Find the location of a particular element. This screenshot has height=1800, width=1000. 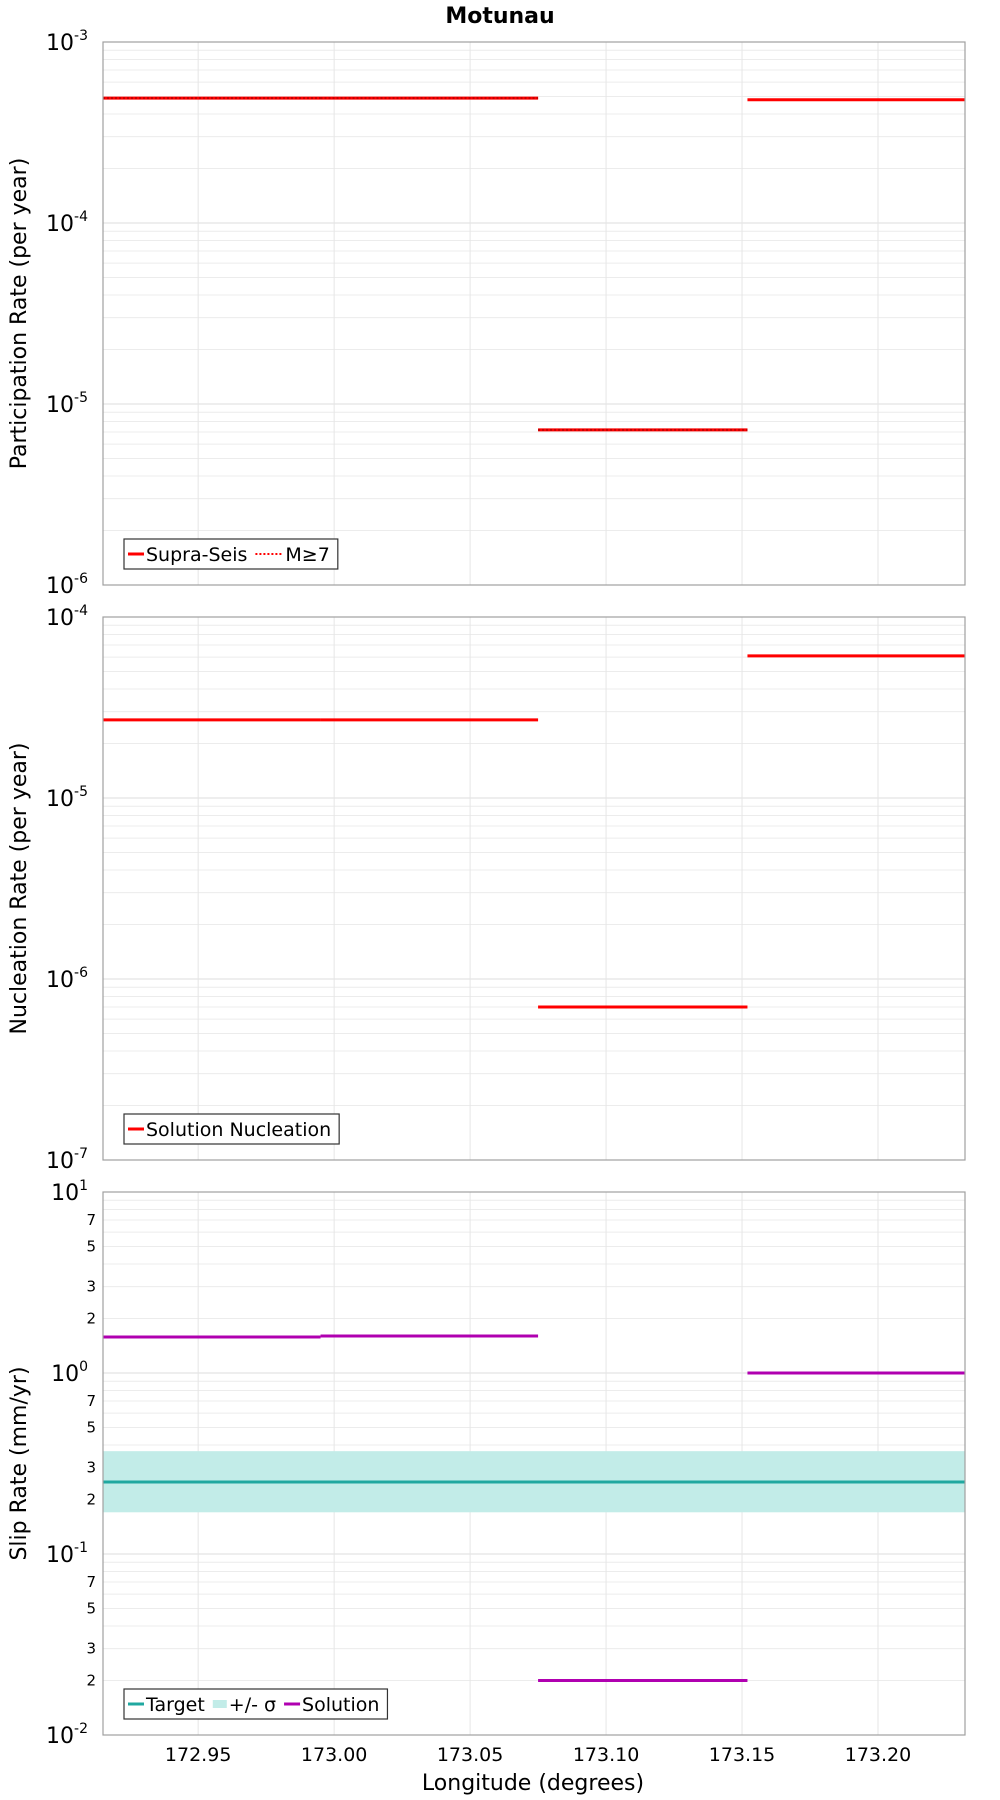

y-axis-label: Slip Rate (mm/yr) is located at coordinates (19, 1463).